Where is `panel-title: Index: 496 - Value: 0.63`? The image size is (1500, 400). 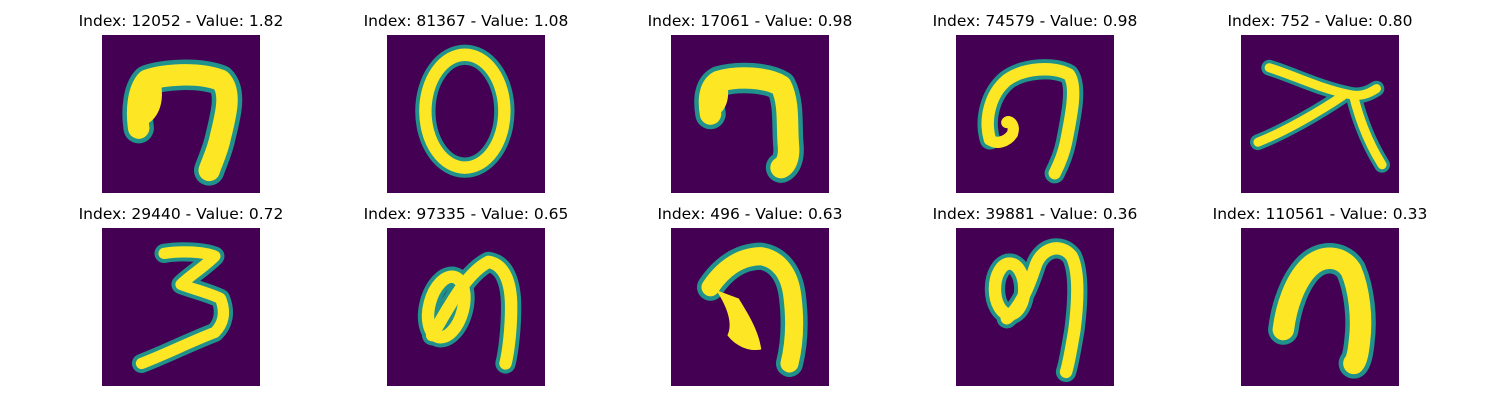
panel-title: Index: 496 - Value: 0.63 is located at coordinates (750, 214).